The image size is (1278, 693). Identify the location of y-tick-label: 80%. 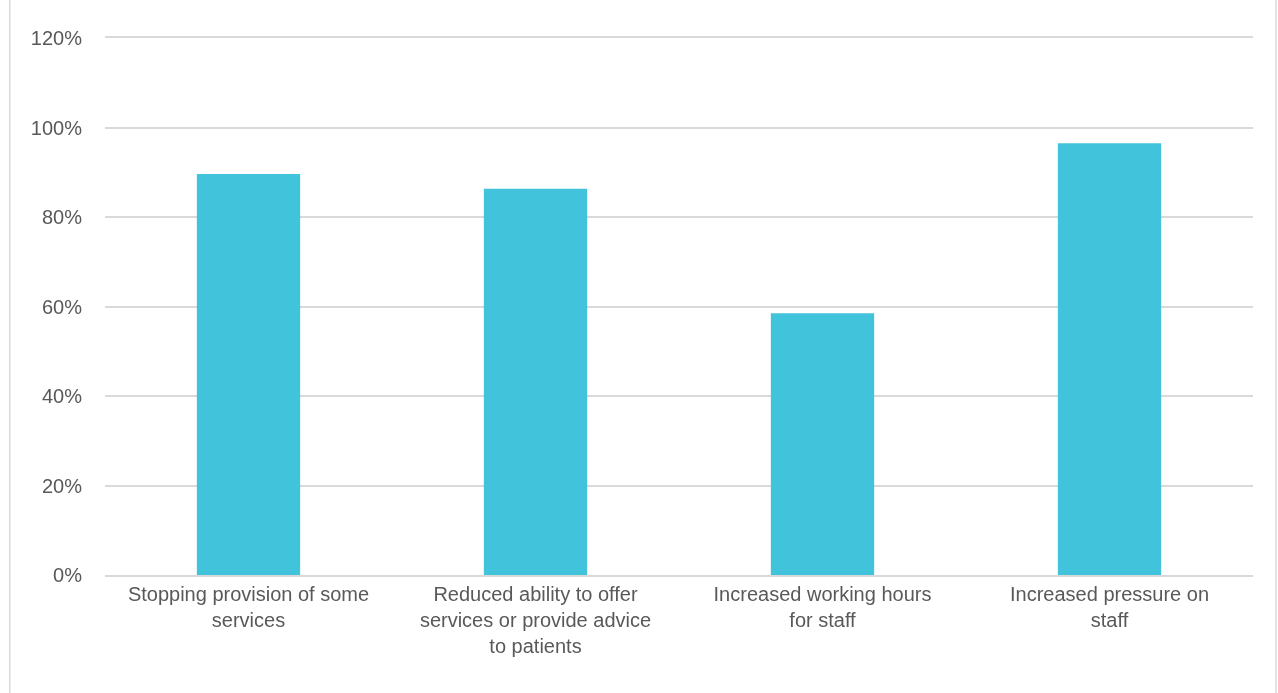
(62, 217).